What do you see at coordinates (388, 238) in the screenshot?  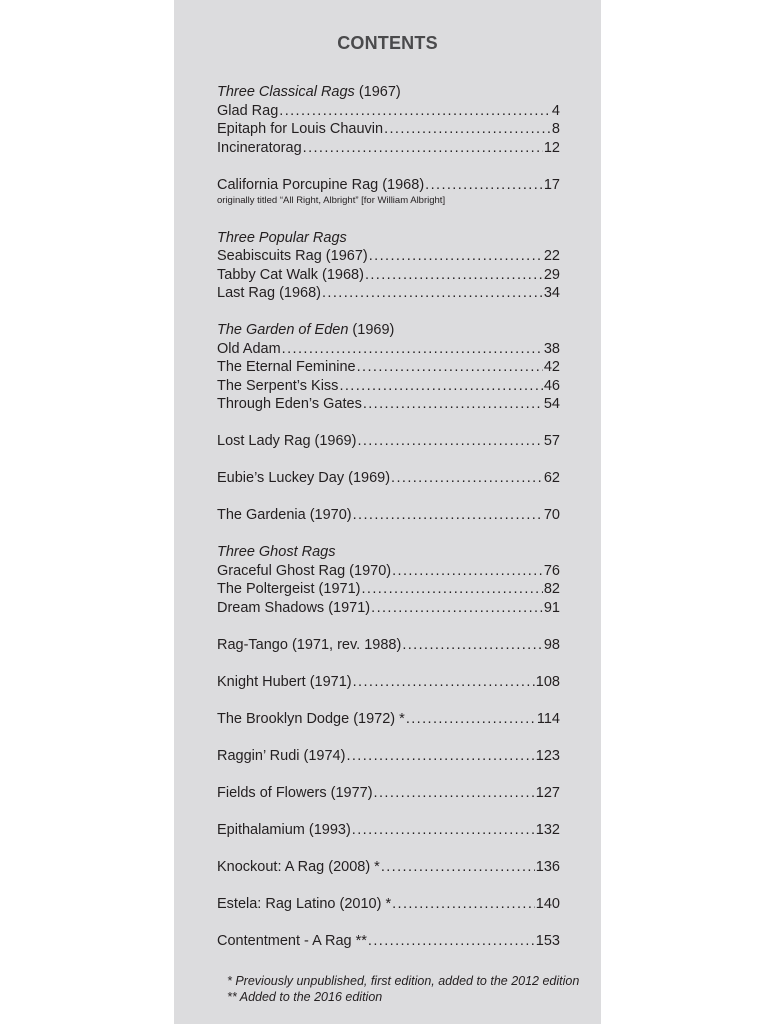 I see `group-heading: Three Popular Rags` at bounding box center [388, 238].